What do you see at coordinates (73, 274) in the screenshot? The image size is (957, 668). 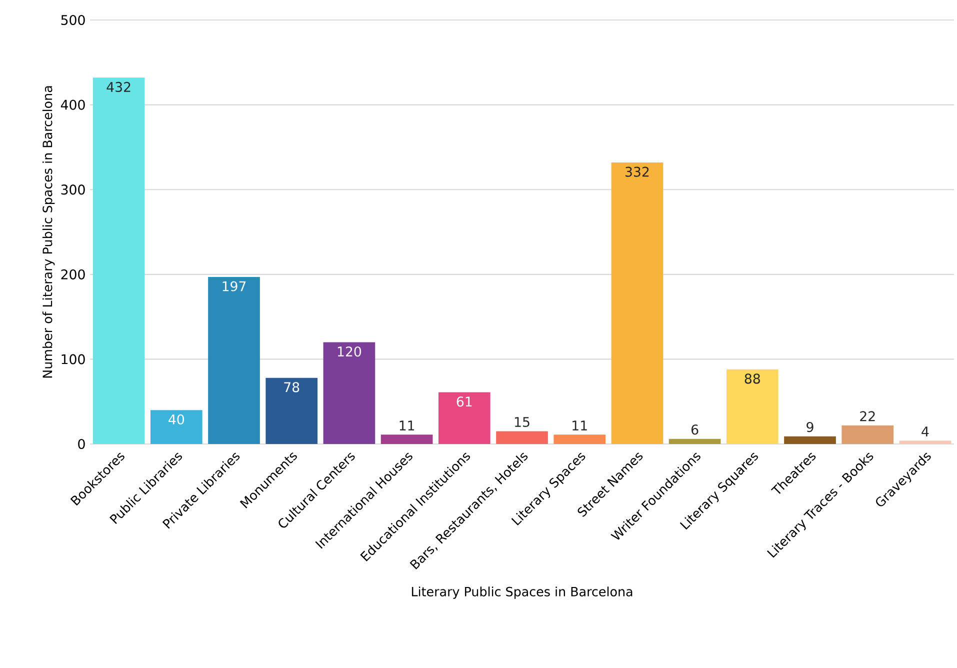 I see `y-tick-label: 200` at bounding box center [73, 274].